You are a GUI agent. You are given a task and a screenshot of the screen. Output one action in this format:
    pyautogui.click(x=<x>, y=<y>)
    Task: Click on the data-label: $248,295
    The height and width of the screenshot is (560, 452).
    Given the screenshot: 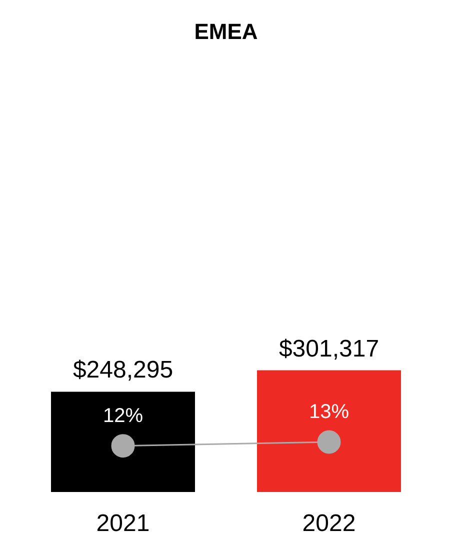 What is the action you would take?
    pyautogui.click(x=123, y=370)
    